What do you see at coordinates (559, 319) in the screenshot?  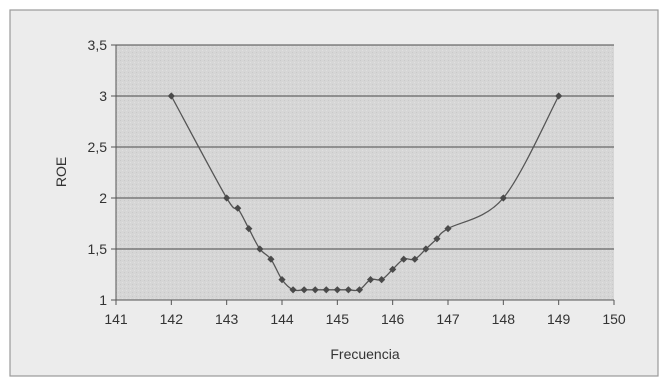 I see `x-tick-label: 149` at bounding box center [559, 319].